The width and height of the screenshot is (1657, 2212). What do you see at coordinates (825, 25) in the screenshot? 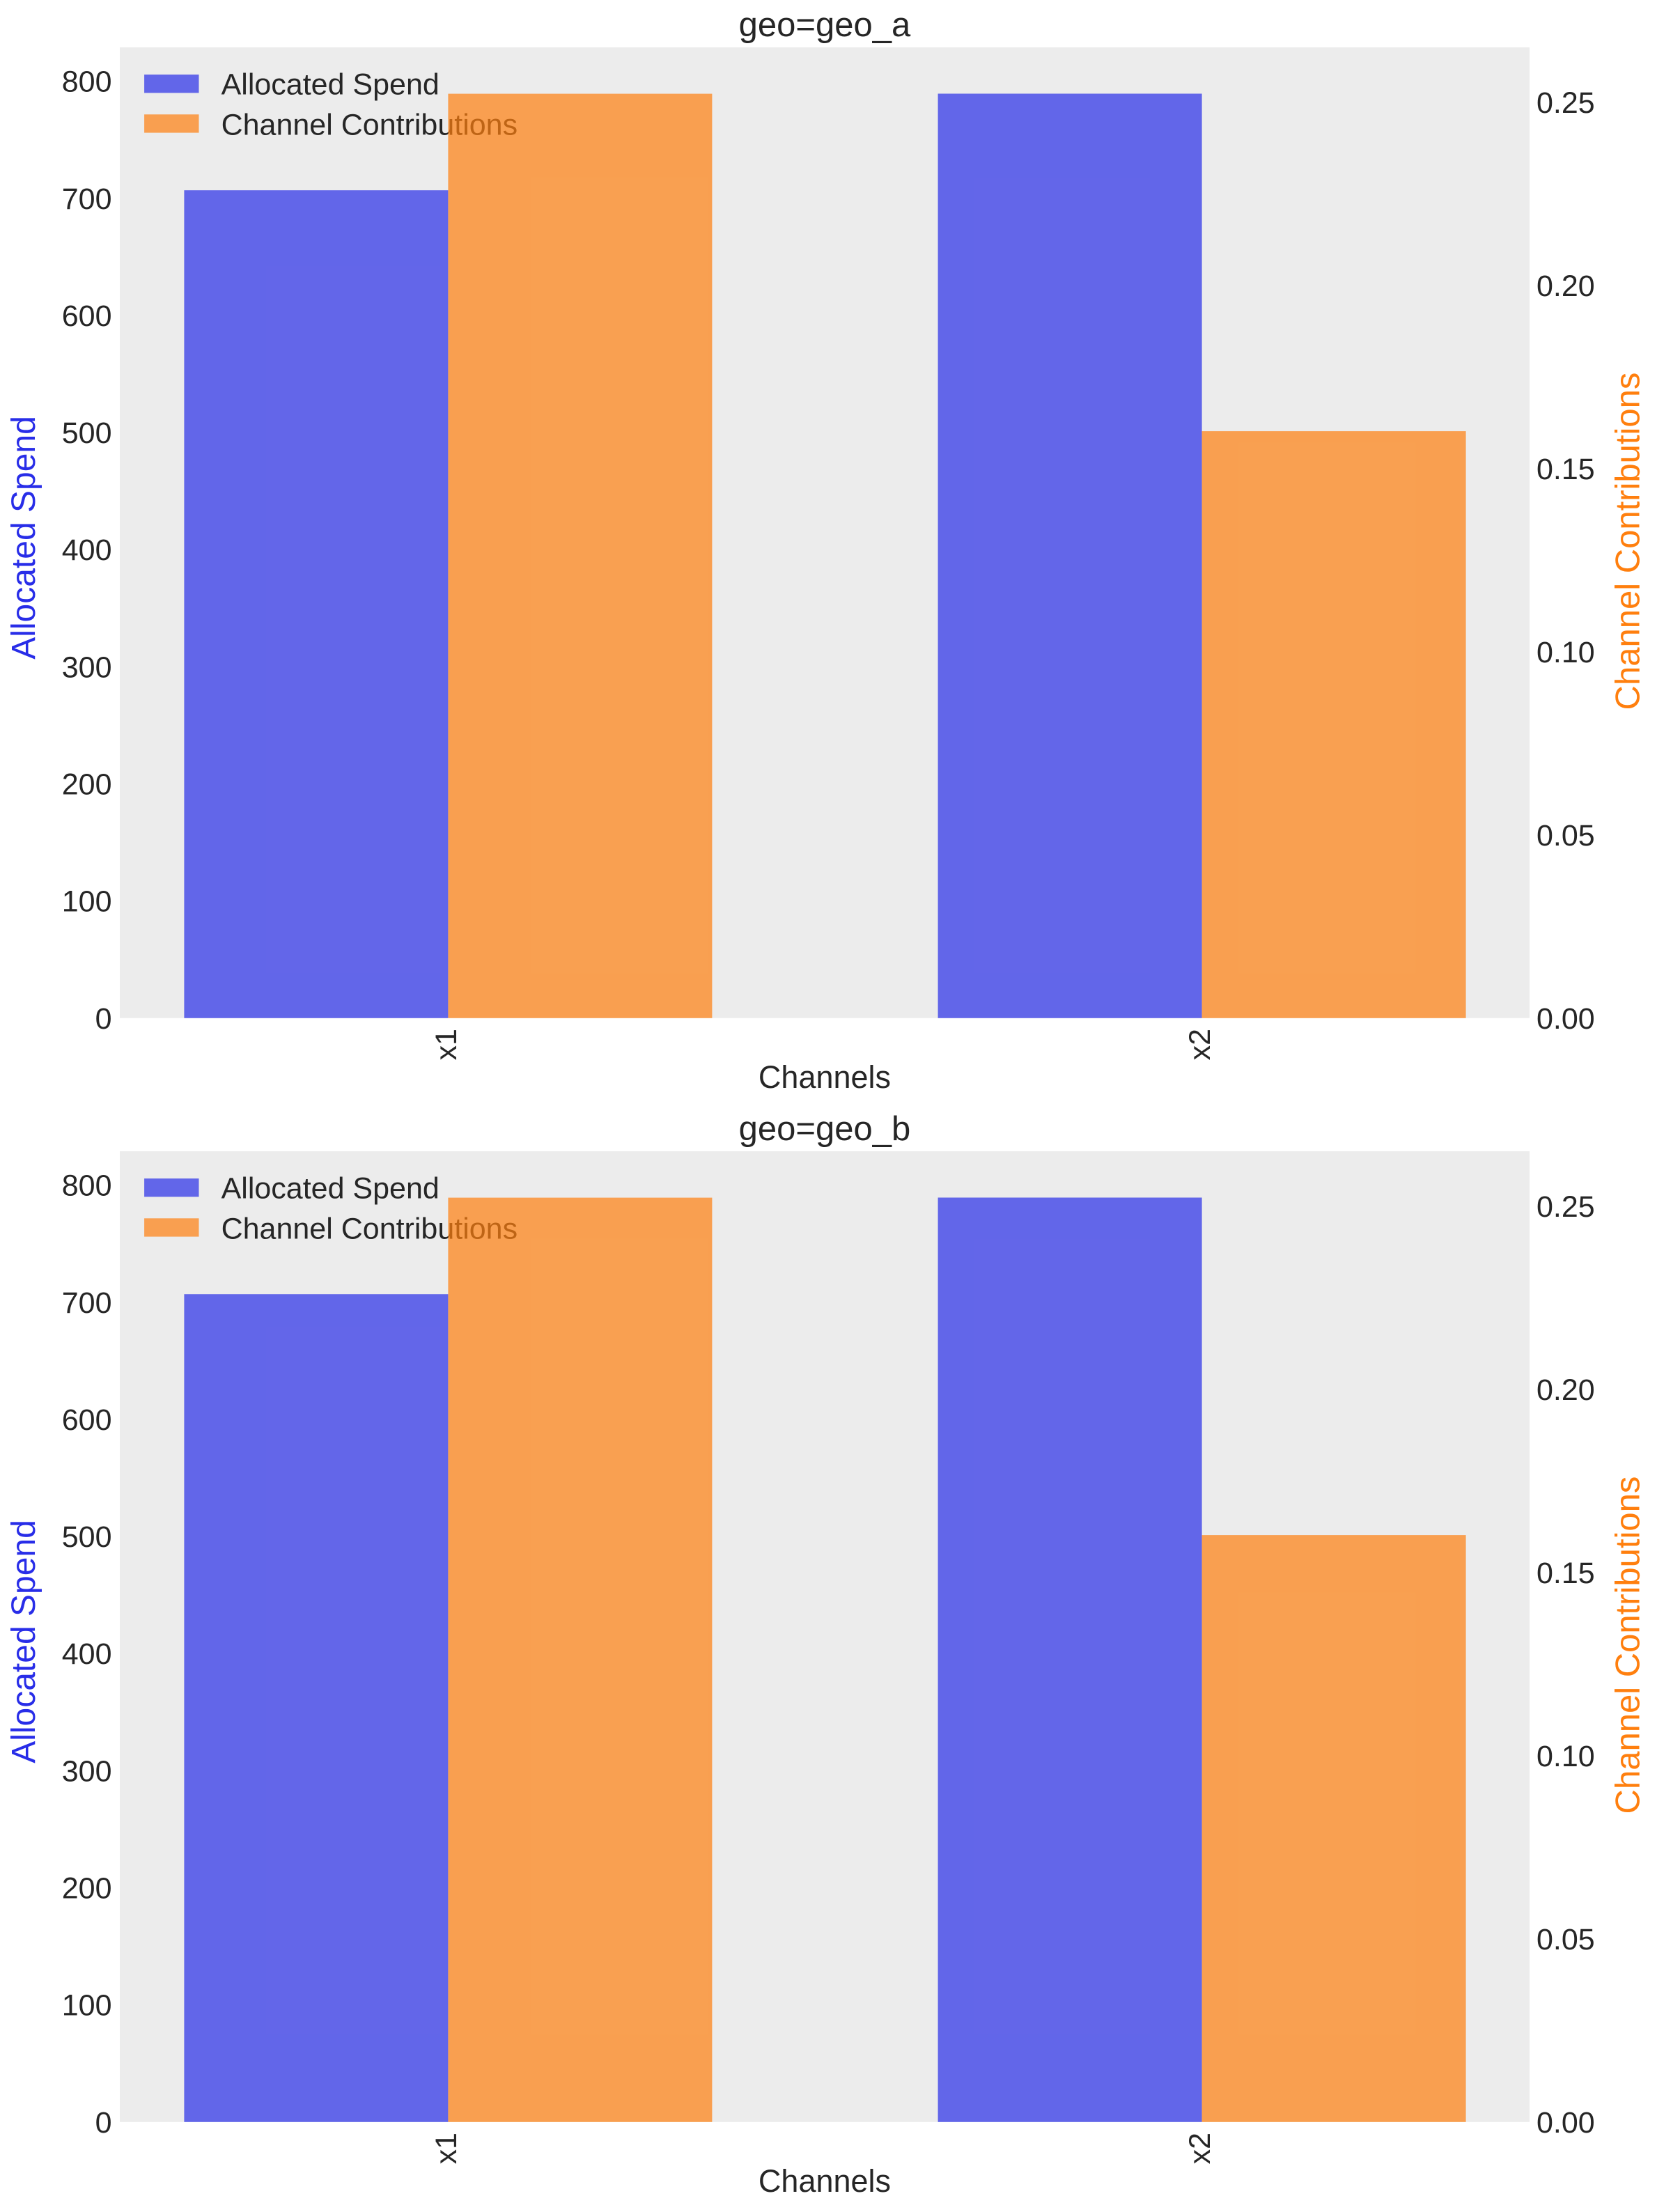
I see `svg-text: geo=geo_a` at bounding box center [825, 25].